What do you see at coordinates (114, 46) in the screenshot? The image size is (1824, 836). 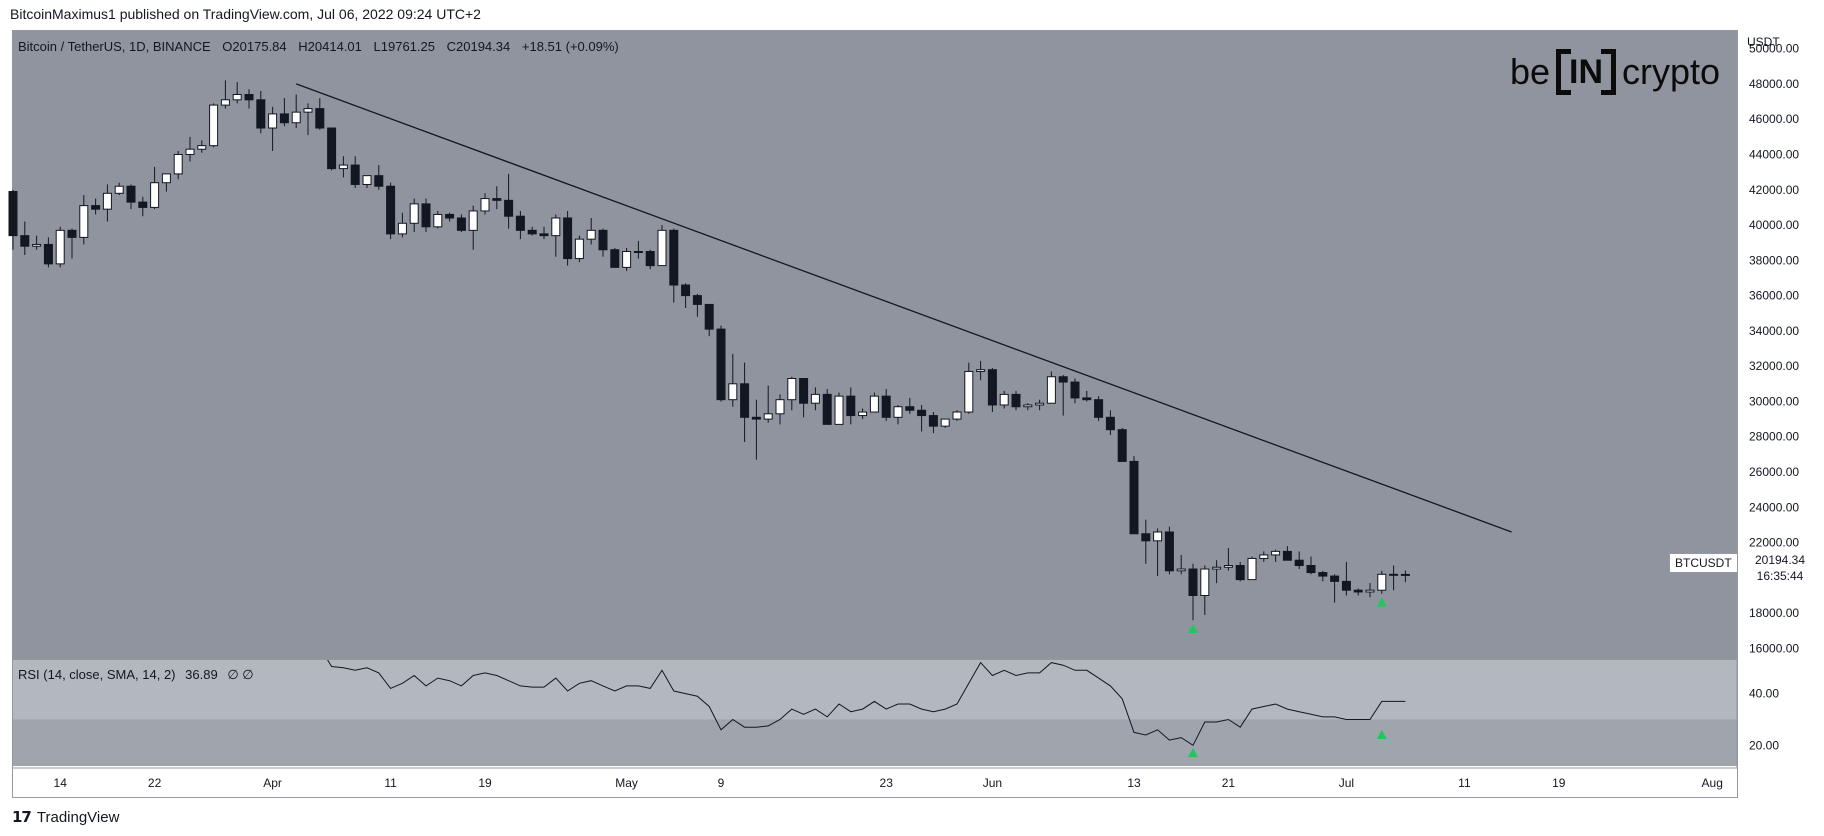 I see `symbol-title: Bitcoin / TetherUS, 1D, BINANCE` at bounding box center [114, 46].